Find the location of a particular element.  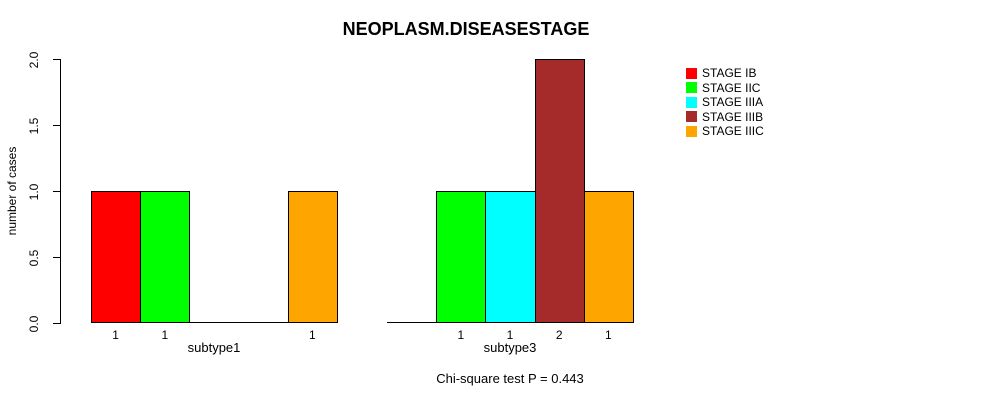

x-group-label: subtype1 is located at coordinates (214, 347).